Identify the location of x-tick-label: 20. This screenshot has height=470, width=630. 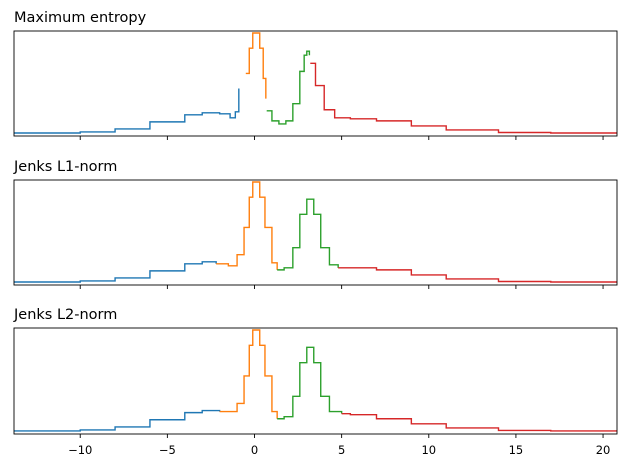
(603, 450).